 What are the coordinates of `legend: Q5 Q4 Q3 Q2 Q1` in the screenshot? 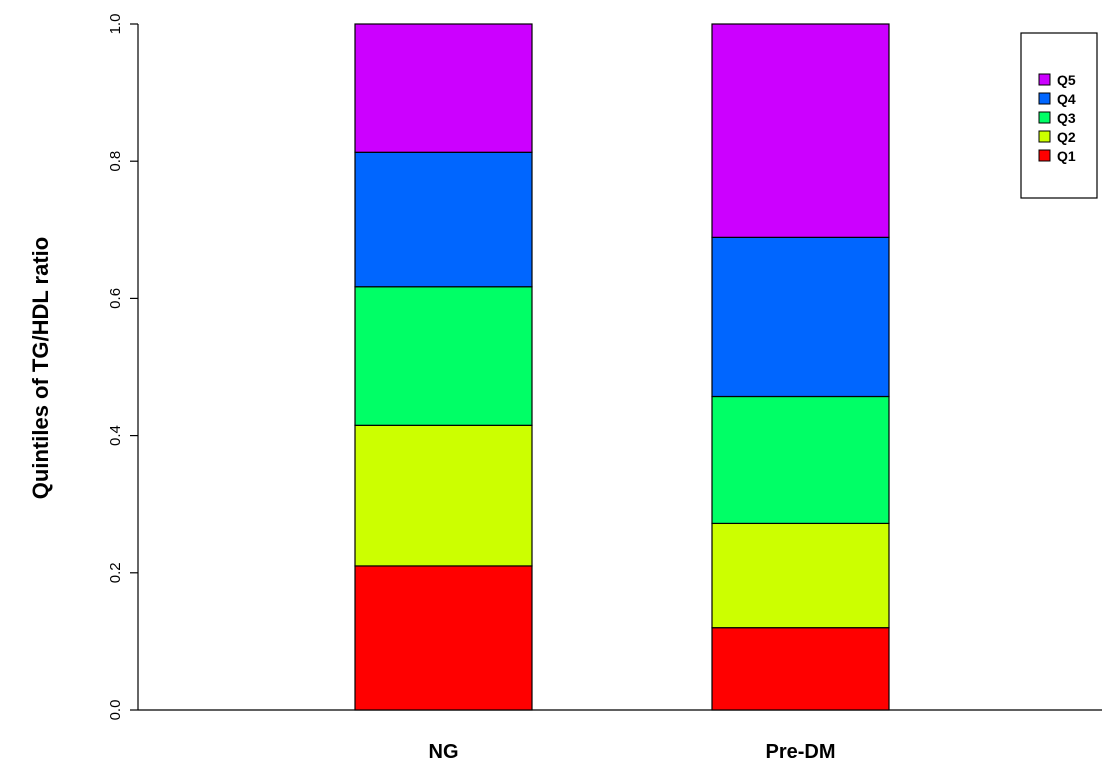 It's located at (1059, 115).